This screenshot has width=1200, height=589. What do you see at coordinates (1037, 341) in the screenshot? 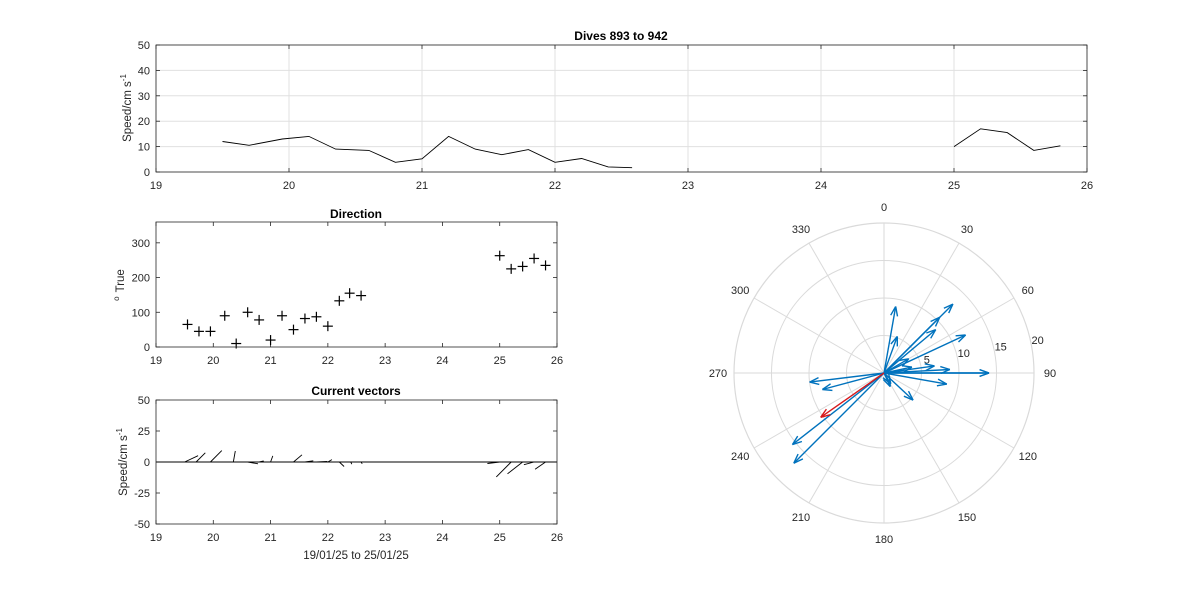
I see `polar-radius-label: 20` at bounding box center [1037, 341].